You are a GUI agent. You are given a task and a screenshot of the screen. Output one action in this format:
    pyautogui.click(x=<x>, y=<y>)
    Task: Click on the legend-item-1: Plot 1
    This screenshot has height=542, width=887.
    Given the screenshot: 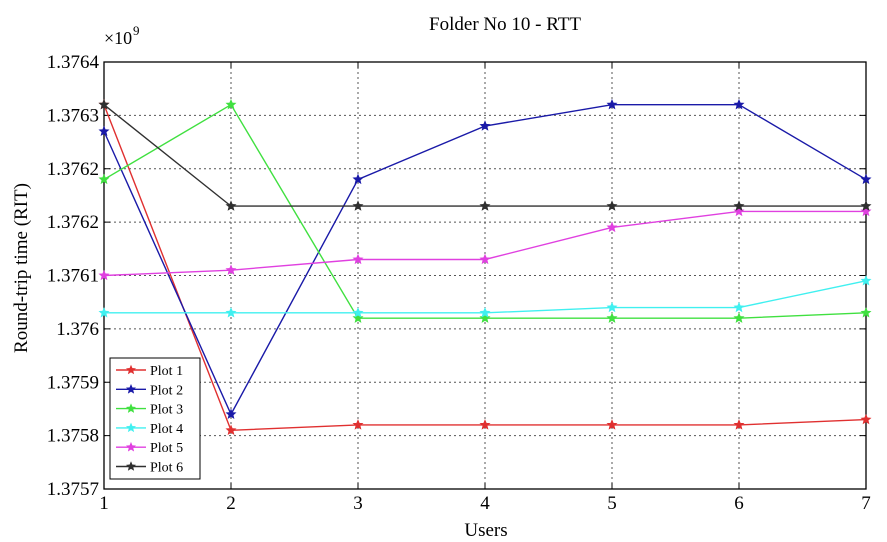 What is the action you would take?
    pyautogui.click(x=149, y=371)
    